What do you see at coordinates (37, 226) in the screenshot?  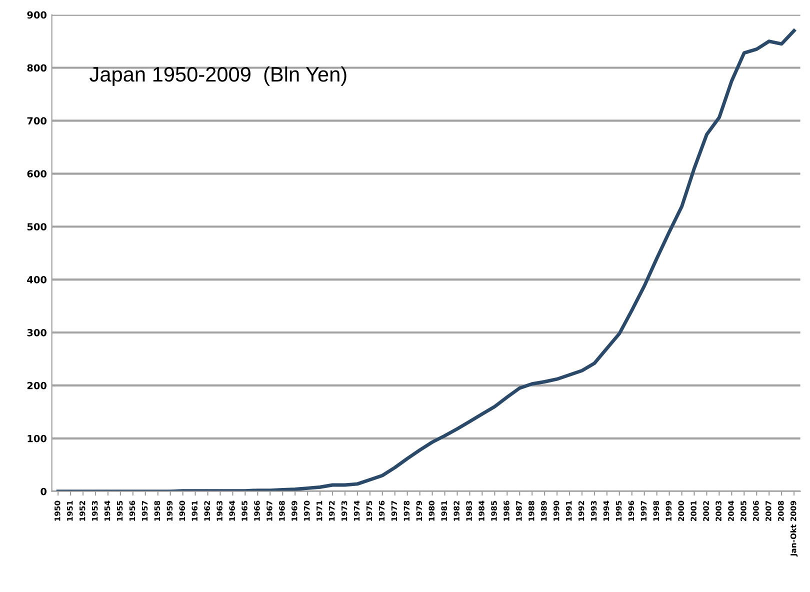 I see `y-tick-label: 500` at bounding box center [37, 226].